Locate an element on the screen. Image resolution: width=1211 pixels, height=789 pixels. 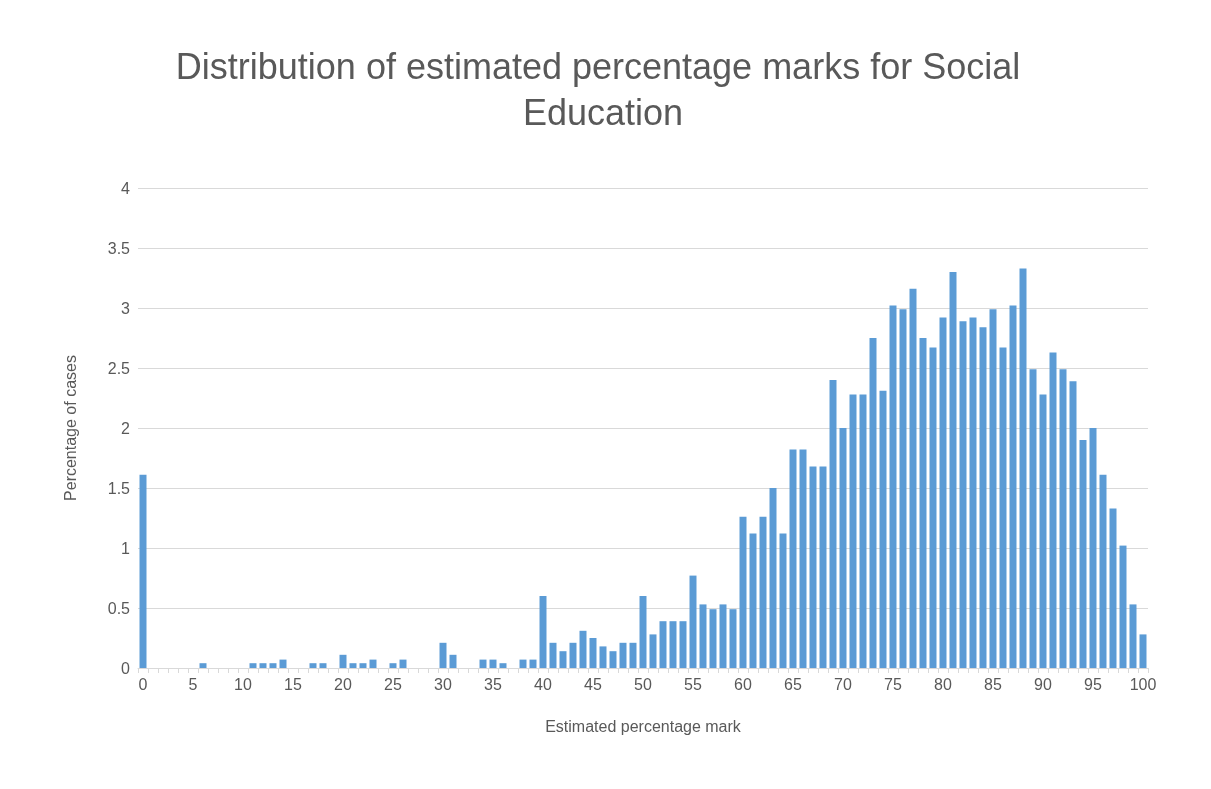
x-tick-label: 60 is located at coordinates (743, 684).